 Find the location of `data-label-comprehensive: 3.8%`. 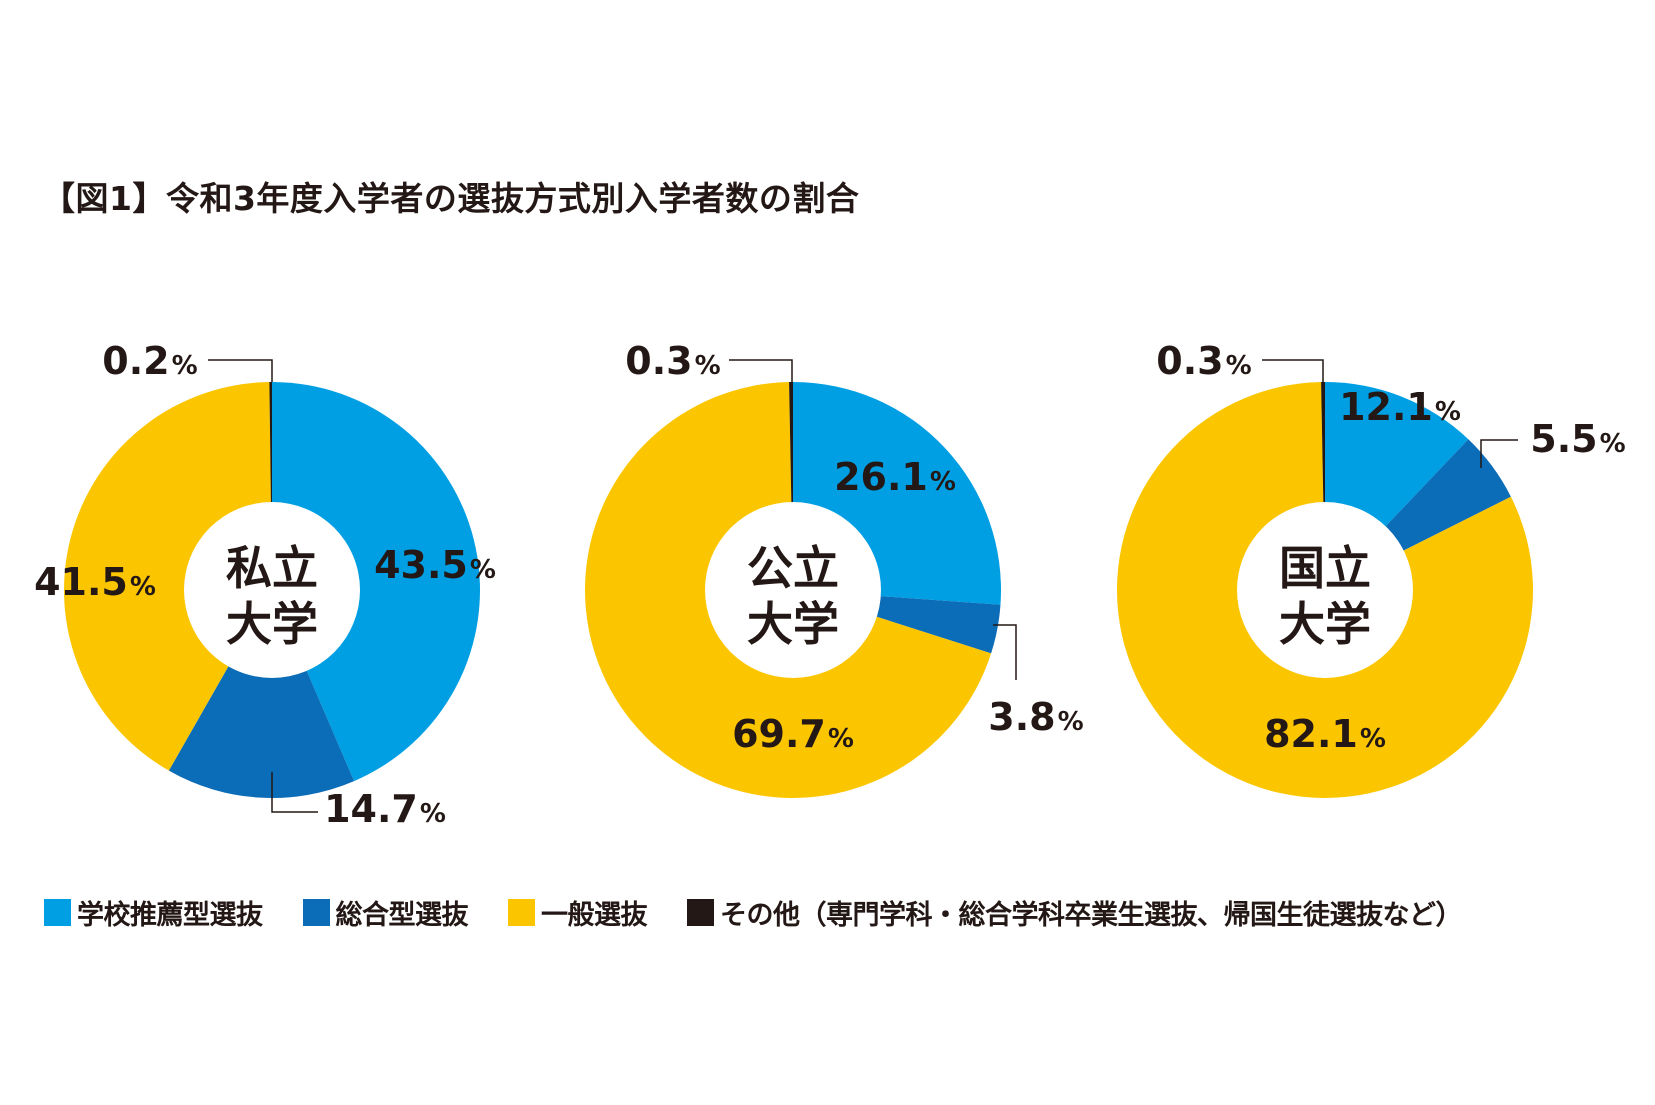

data-label-comprehensive: 3.8% is located at coordinates (1035, 717).